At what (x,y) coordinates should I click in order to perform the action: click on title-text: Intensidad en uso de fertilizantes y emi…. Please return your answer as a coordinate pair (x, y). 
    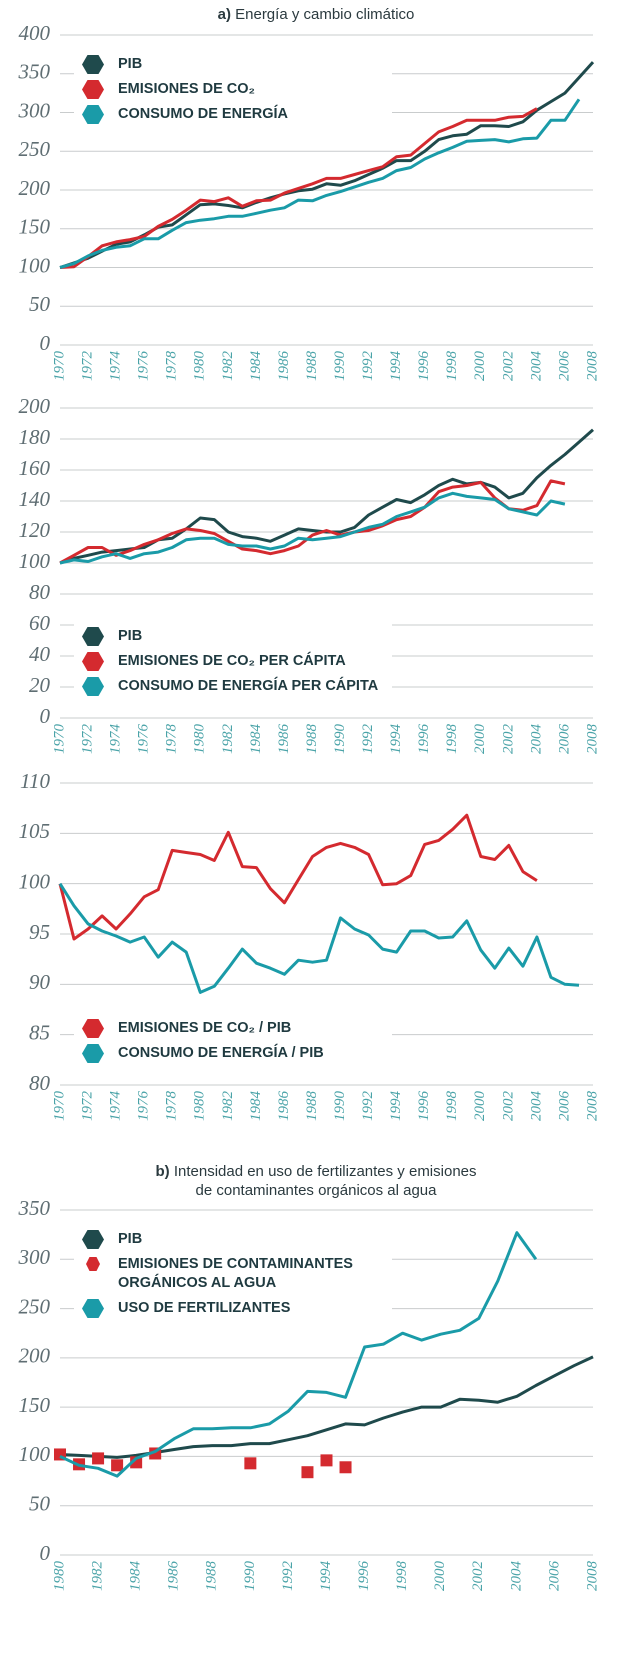
    Looking at the image, I should click on (325, 1171).